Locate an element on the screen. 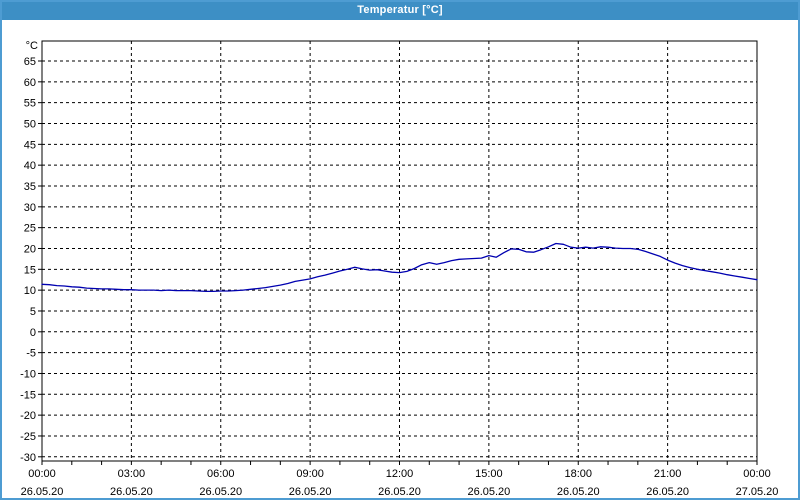  y-tick-label: 0 is located at coordinates (33, 333).